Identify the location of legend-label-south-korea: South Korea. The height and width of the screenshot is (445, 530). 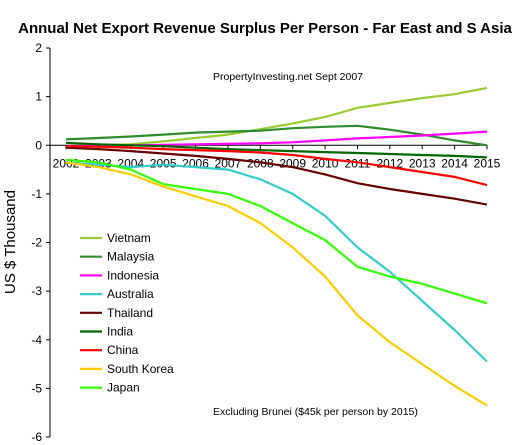
(140, 369).